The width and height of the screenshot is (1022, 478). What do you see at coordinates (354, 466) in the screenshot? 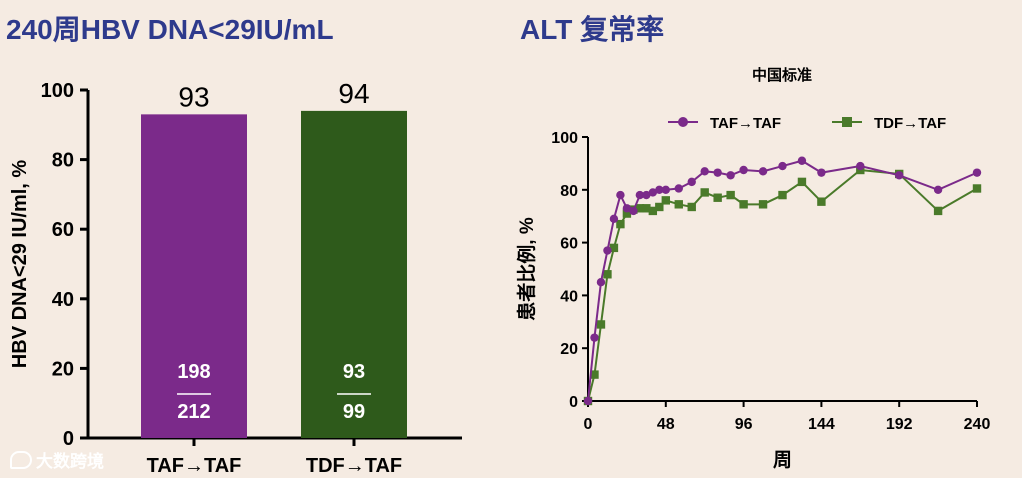
I see `bar-category-label: TDF→TAF` at bounding box center [354, 466].